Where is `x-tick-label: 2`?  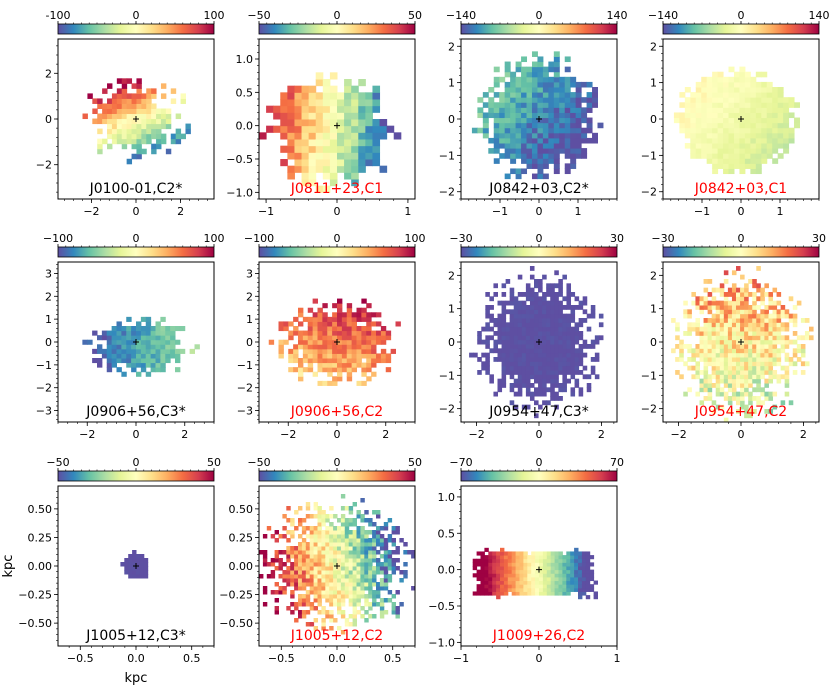
x-tick-label: 2 is located at coordinates (385, 434).